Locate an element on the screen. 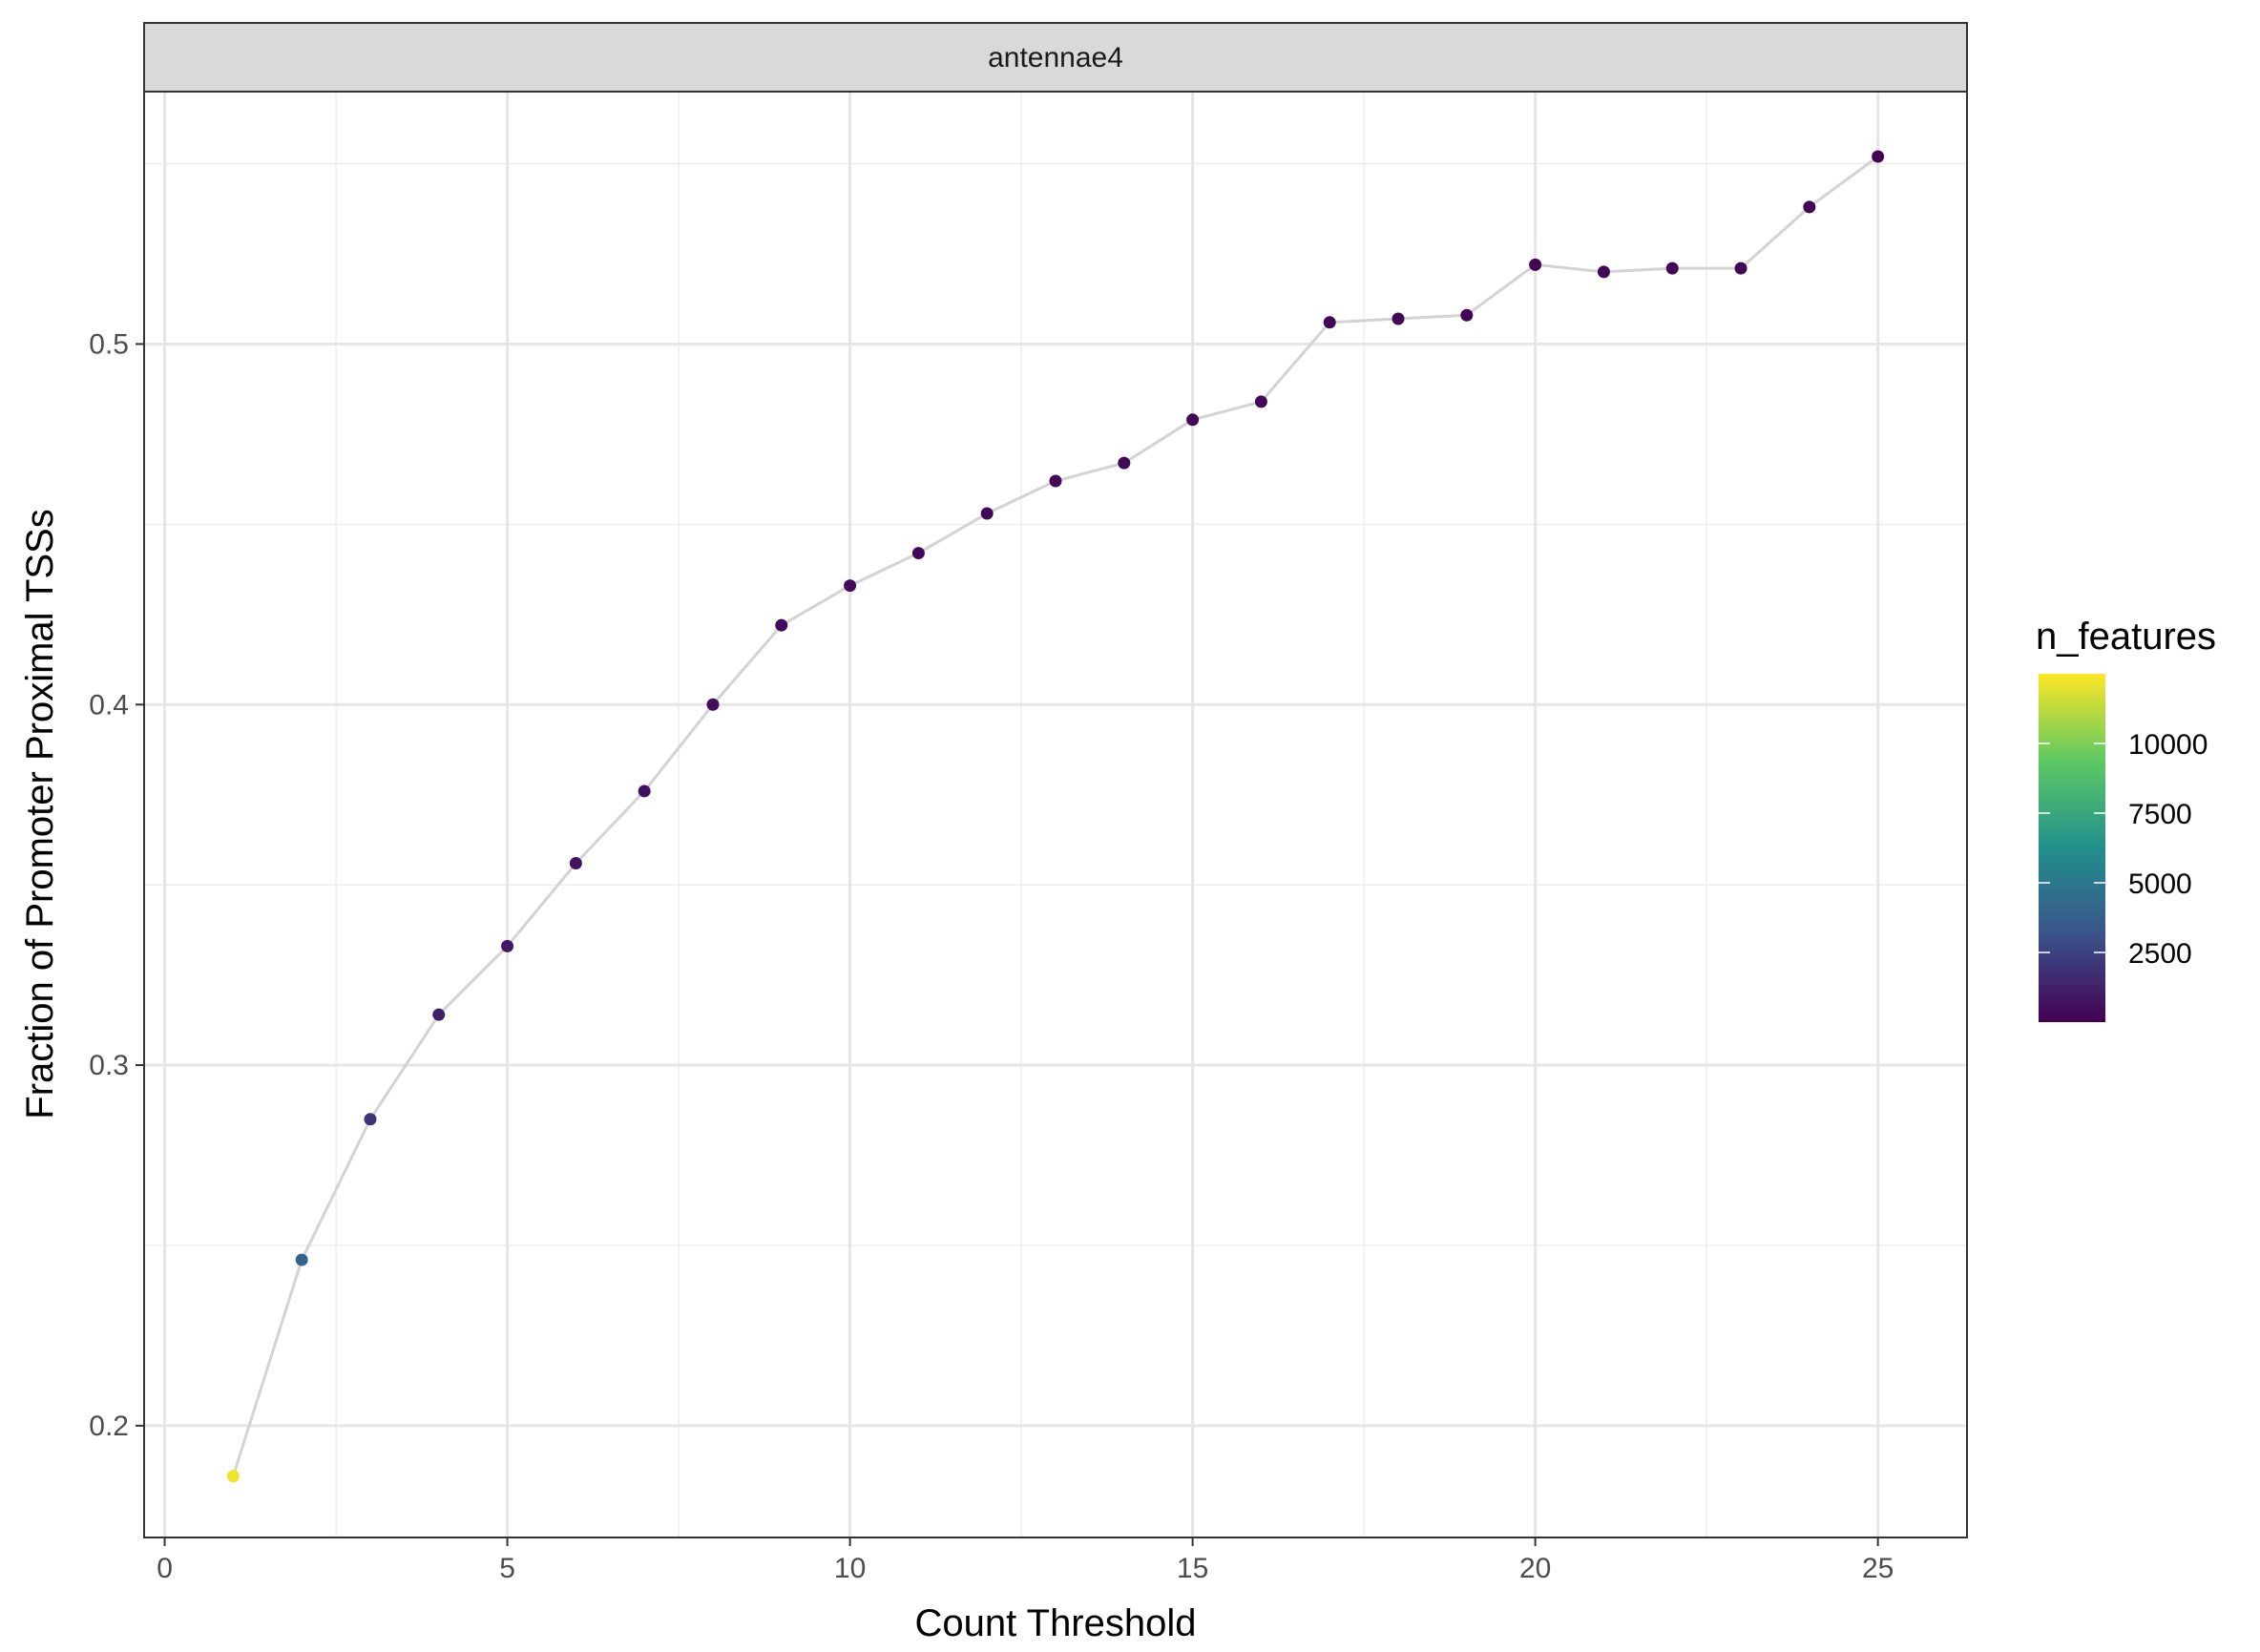 The height and width of the screenshot is (1652, 2260). legend-tick-label: 2500 is located at coordinates (2160, 954).